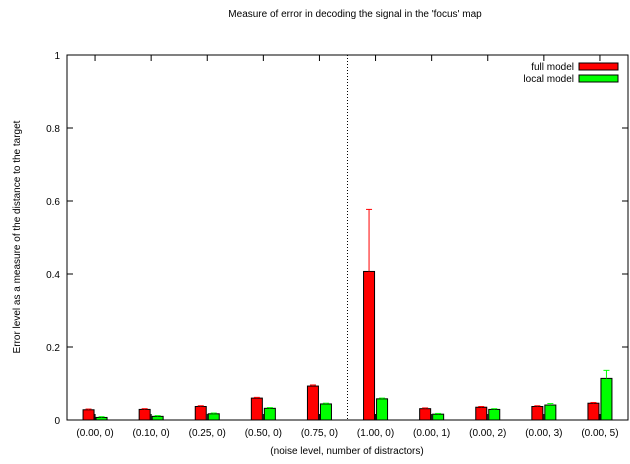  Describe the element at coordinates (548, 79) in the screenshot. I see `legend-label: local model` at that location.